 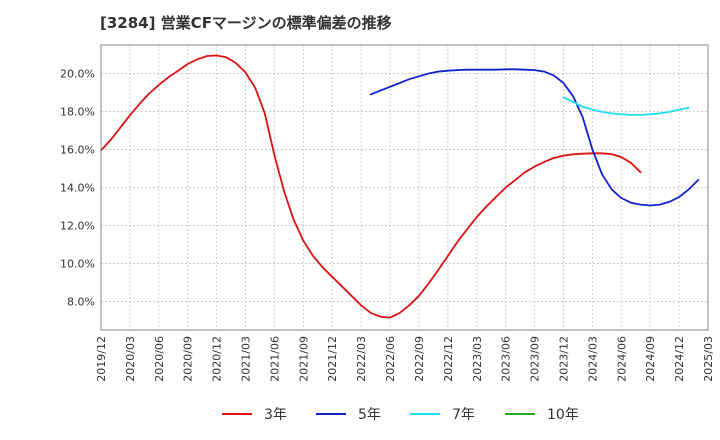 I want to click on x-tick-label: 2022/06, so click(x=390, y=359).